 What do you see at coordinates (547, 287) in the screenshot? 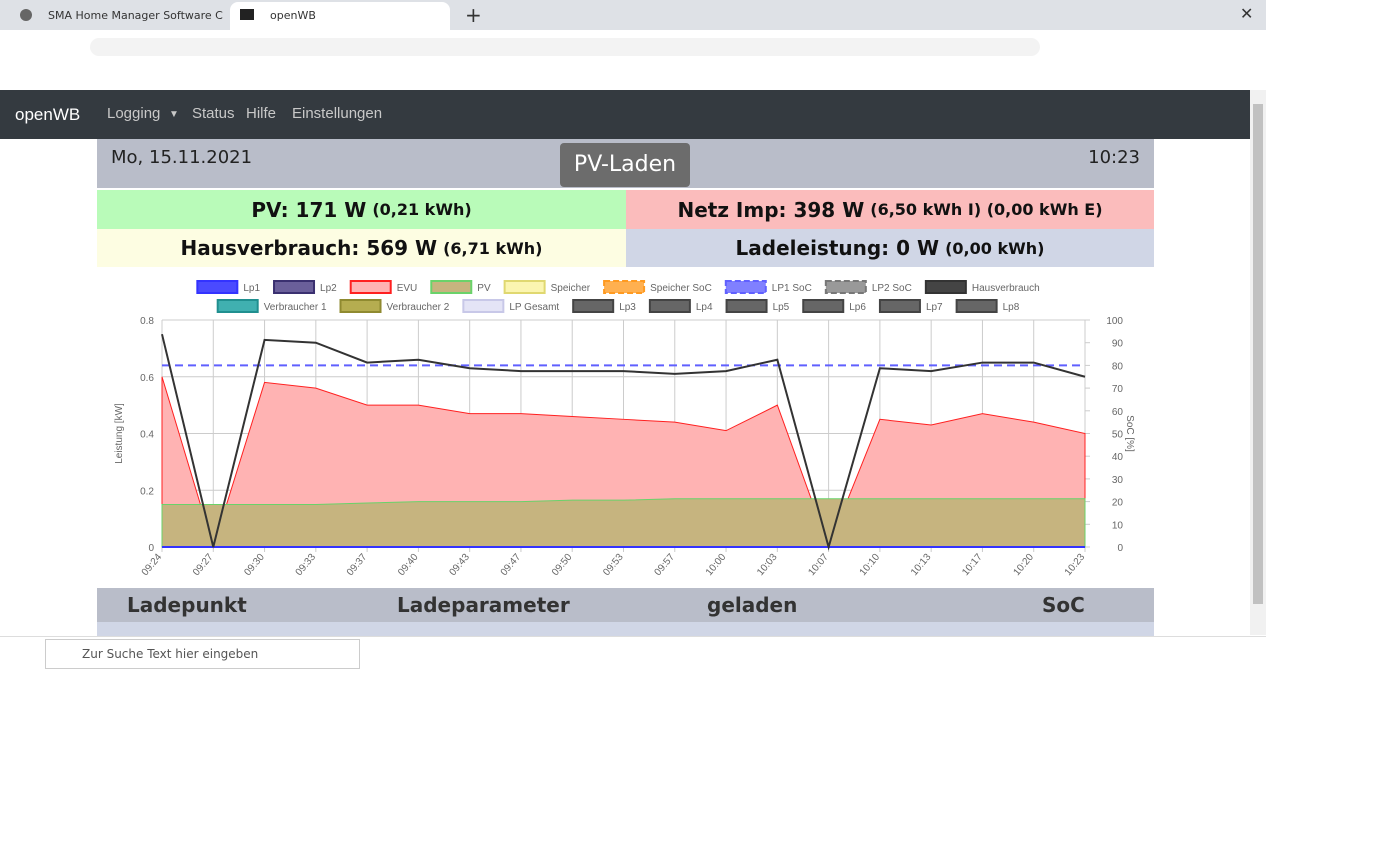
I see `legend-item: Speicher` at bounding box center [547, 287].